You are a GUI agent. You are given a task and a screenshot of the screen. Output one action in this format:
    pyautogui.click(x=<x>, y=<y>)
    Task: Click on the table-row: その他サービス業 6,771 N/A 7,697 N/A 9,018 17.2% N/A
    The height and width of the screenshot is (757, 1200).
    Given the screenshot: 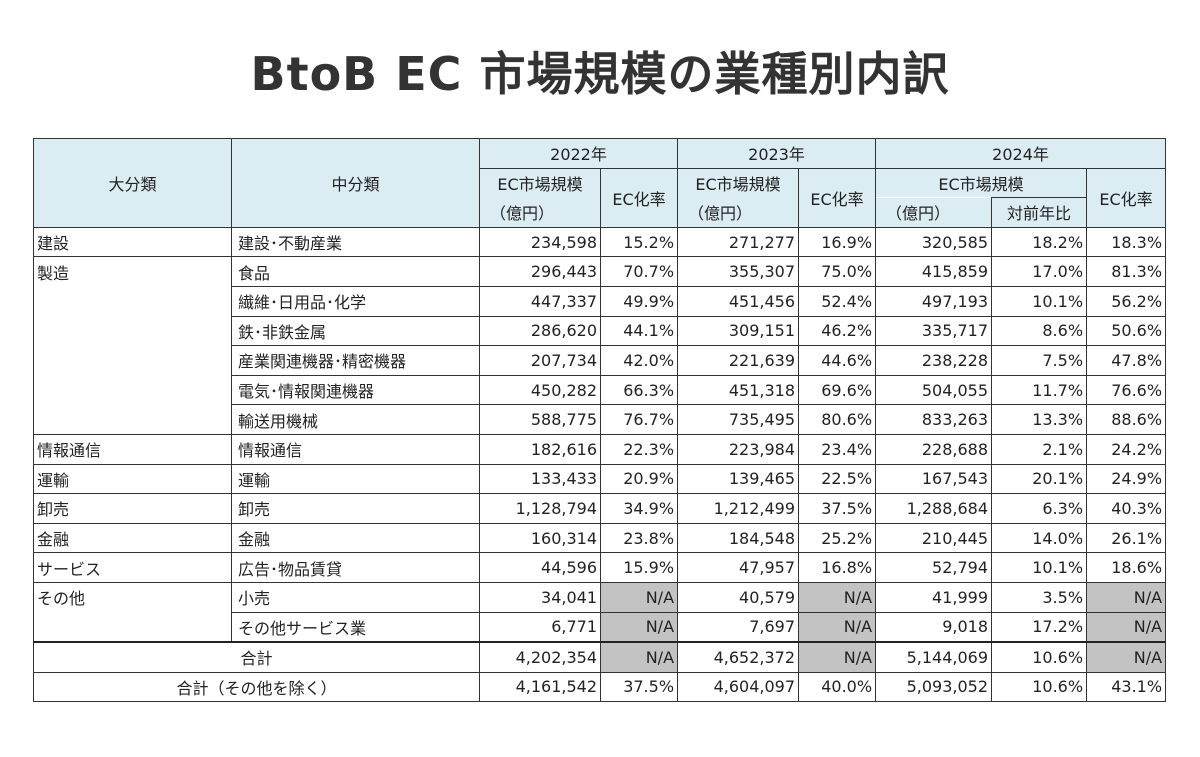 What is the action you would take?
    pyautogui.click(x=600, y=627)
    